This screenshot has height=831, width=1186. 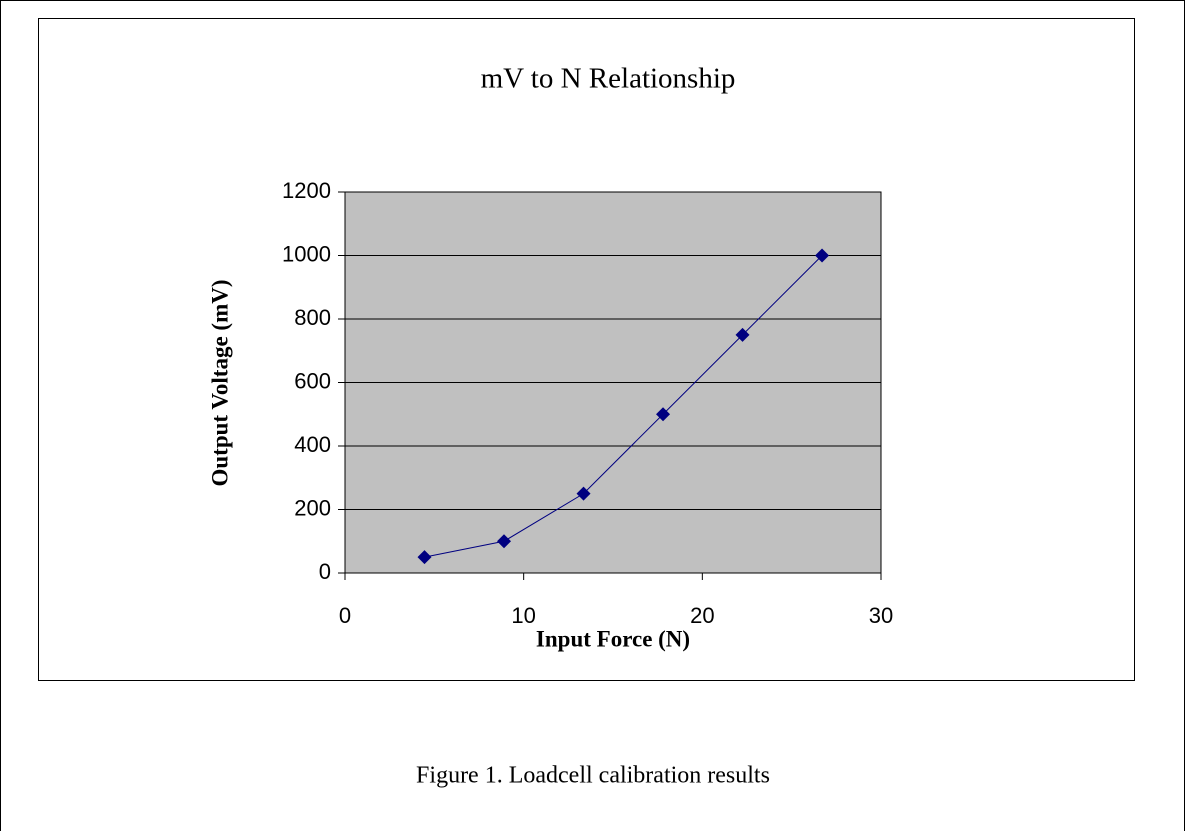 I want to click on y-tick-label: 200, so click(x=312, y=507).